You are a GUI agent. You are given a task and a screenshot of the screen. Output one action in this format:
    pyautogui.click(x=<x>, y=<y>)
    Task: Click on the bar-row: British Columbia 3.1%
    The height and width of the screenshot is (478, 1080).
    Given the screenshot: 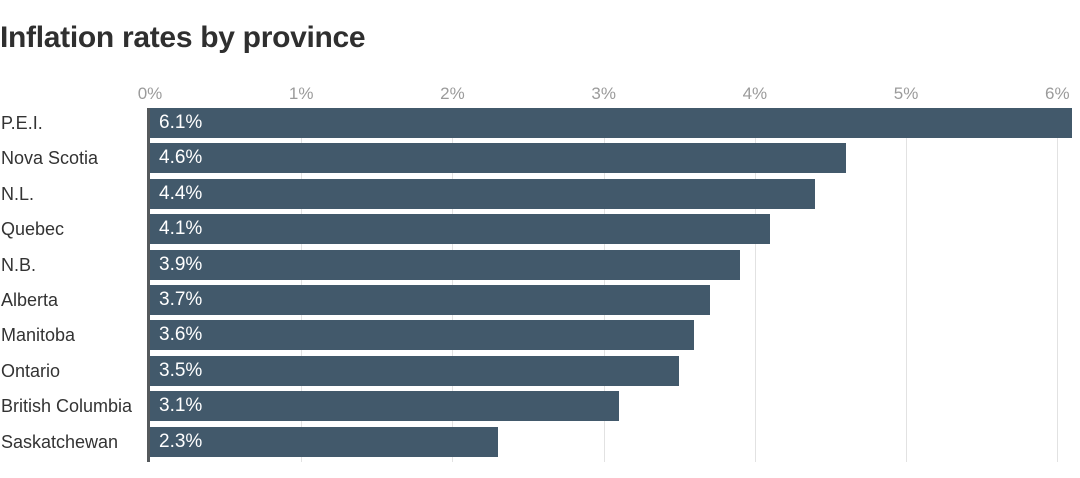 What is the action you would take?
    pyautogui.click(x=540, y=408)
    